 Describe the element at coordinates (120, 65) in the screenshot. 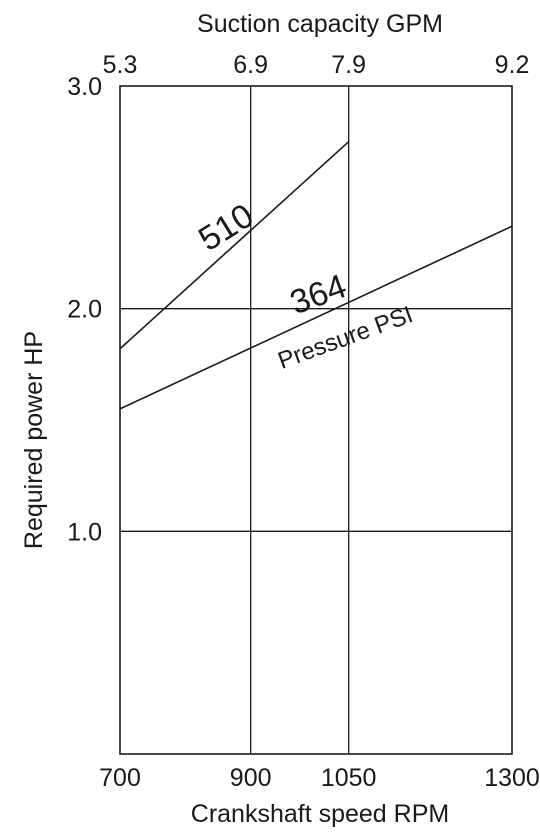

I see `x2-tick-label: 5.3` at that location.